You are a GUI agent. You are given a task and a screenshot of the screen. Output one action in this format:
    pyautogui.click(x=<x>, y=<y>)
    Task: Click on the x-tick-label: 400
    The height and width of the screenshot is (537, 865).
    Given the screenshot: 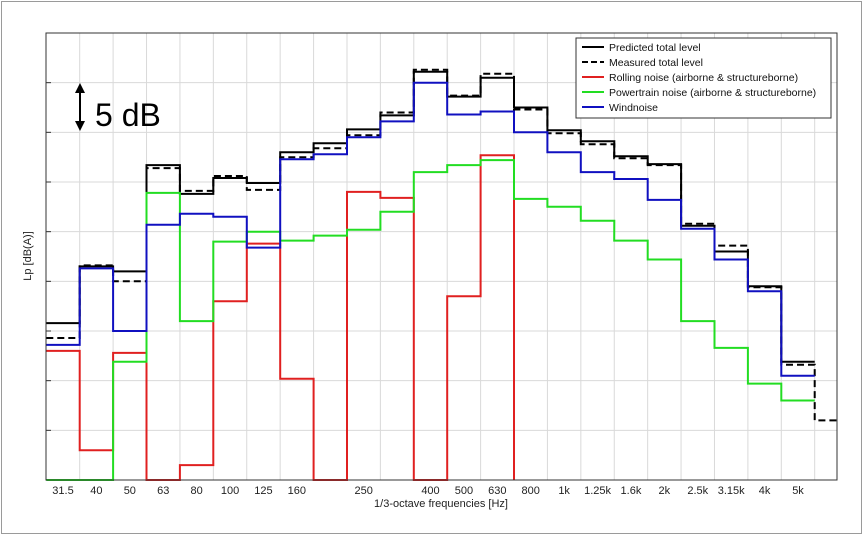 What is the action you would take?
    pyautogui.click(x=430, y=491)
    